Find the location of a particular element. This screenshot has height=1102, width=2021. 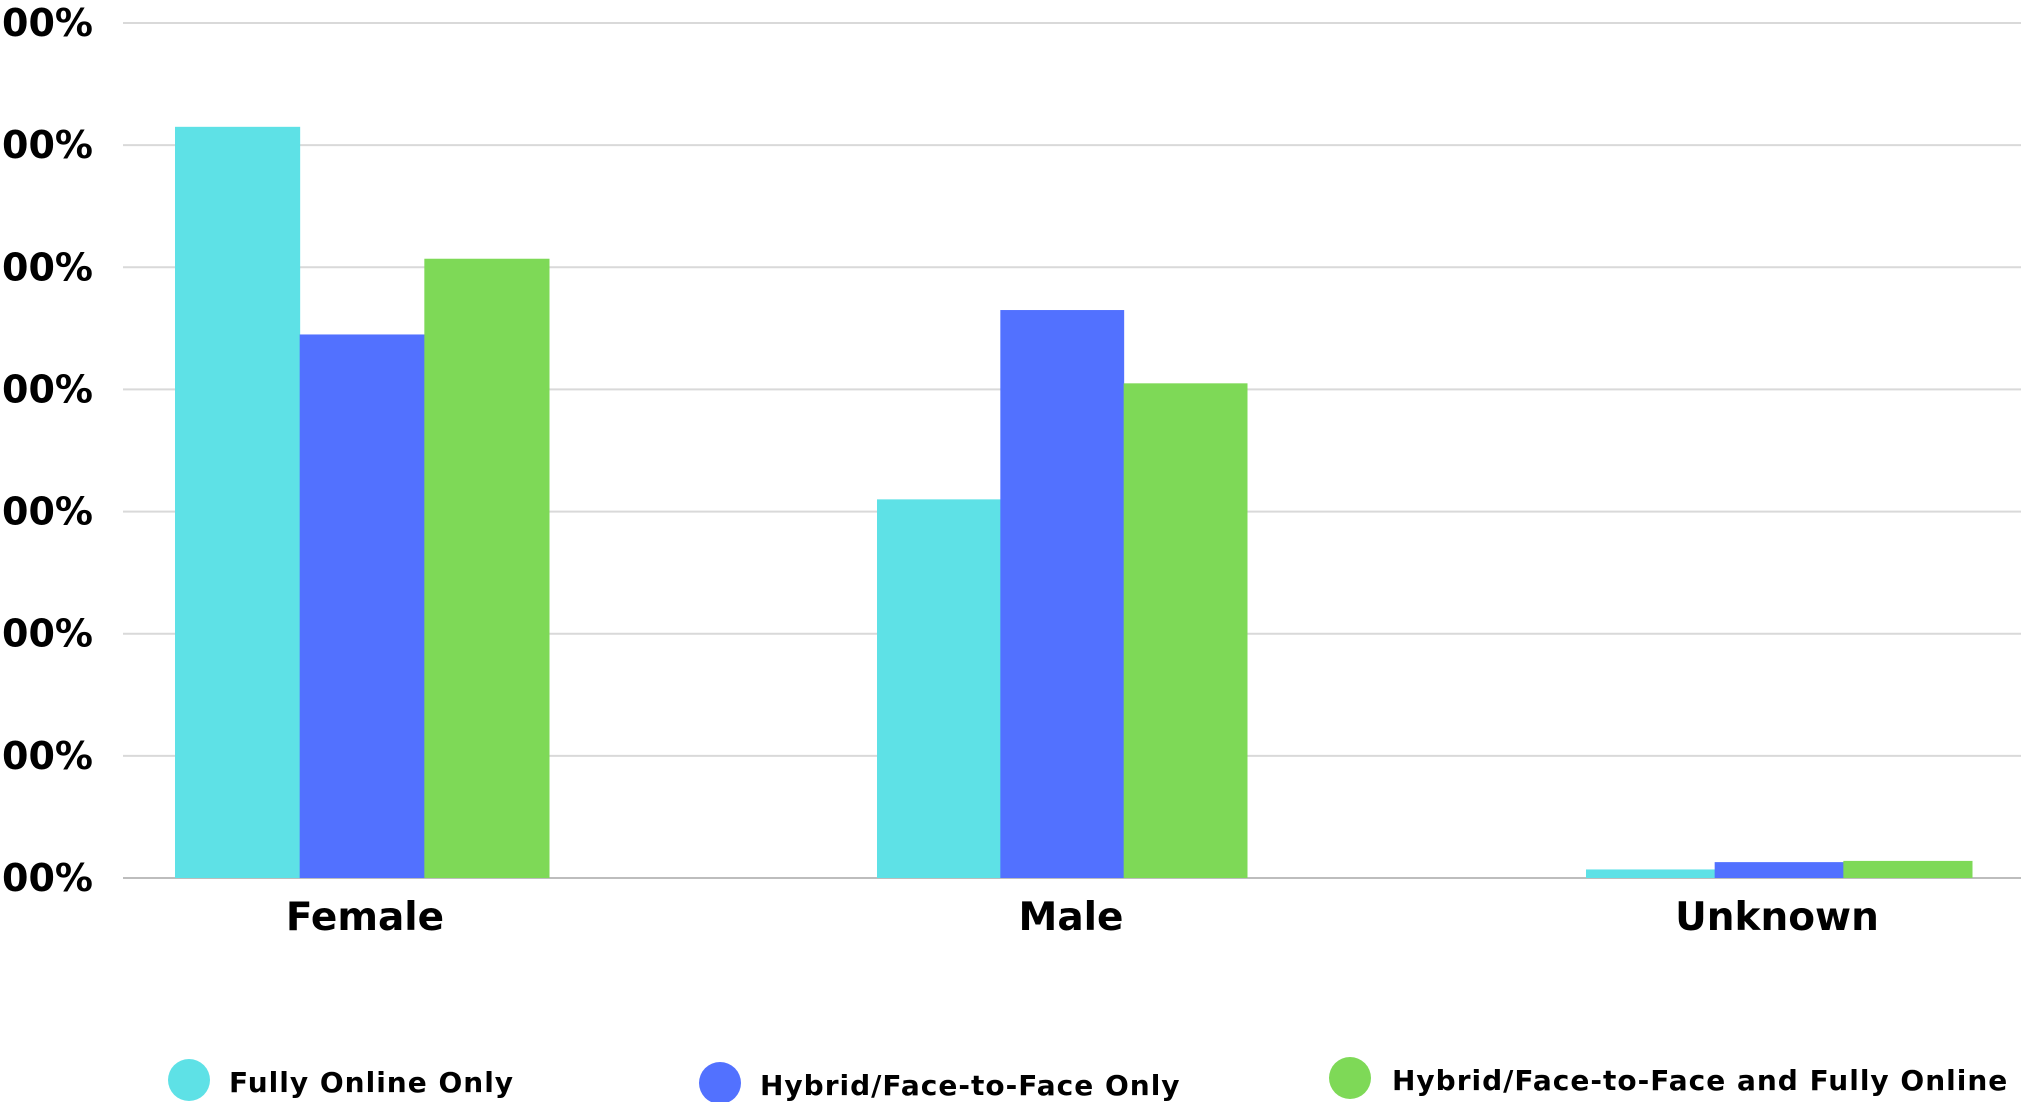

legend-label: Hybrid/Face-to-Face and Fully Online is located at coordinates (1700, 1080).